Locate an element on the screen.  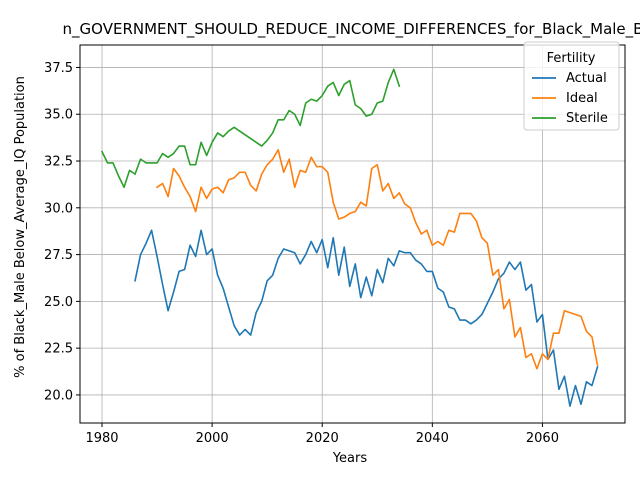
x-tick-label: 2000 is located at coordinates (212, 438).